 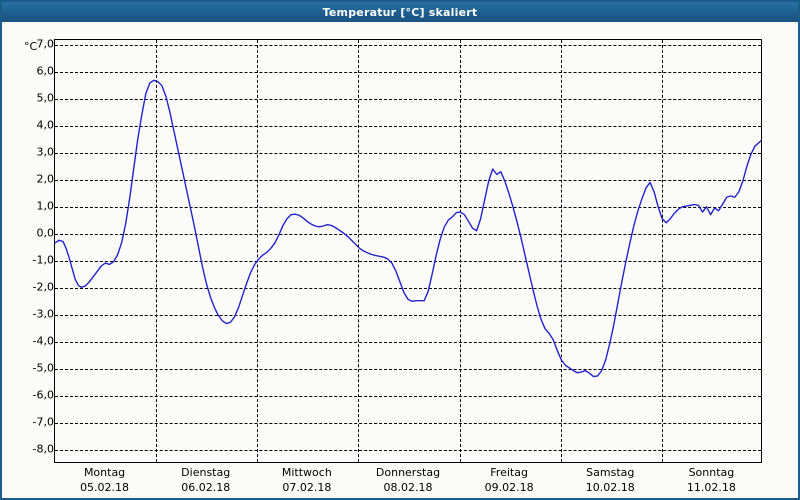 What do you see at coordinates (43, 422) in the screenshot?
I see `y-axis-tick-label: -7,0` at bounding box center [43, 422].